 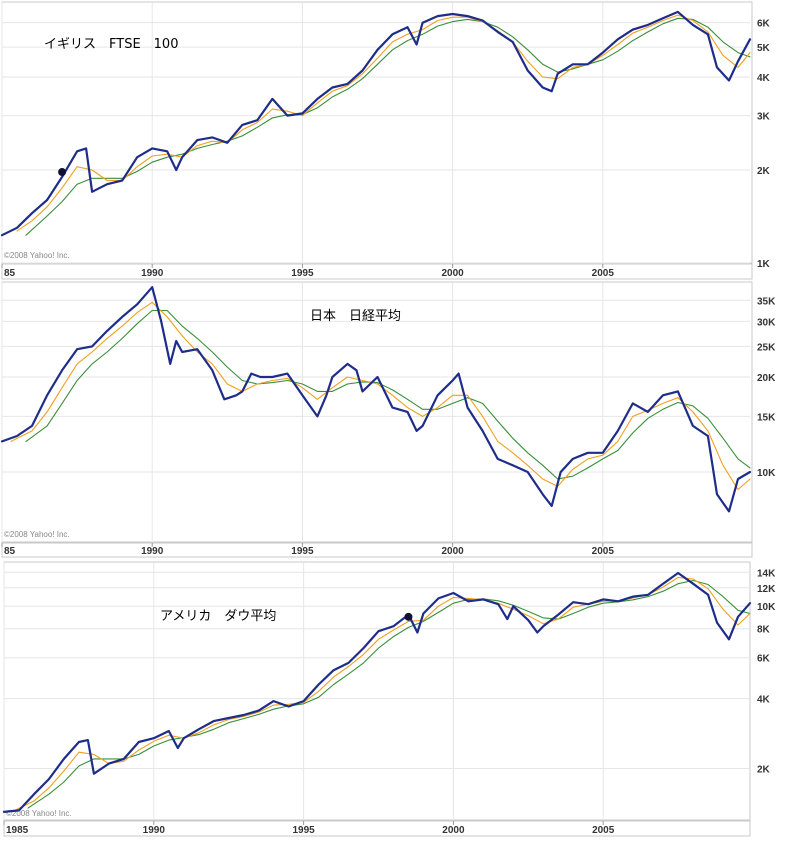 What do you see at coordinates (111, 44) in the screenshot?
I see `chart-title: イギリス FTSE 100` at bounding box center [111, 44].